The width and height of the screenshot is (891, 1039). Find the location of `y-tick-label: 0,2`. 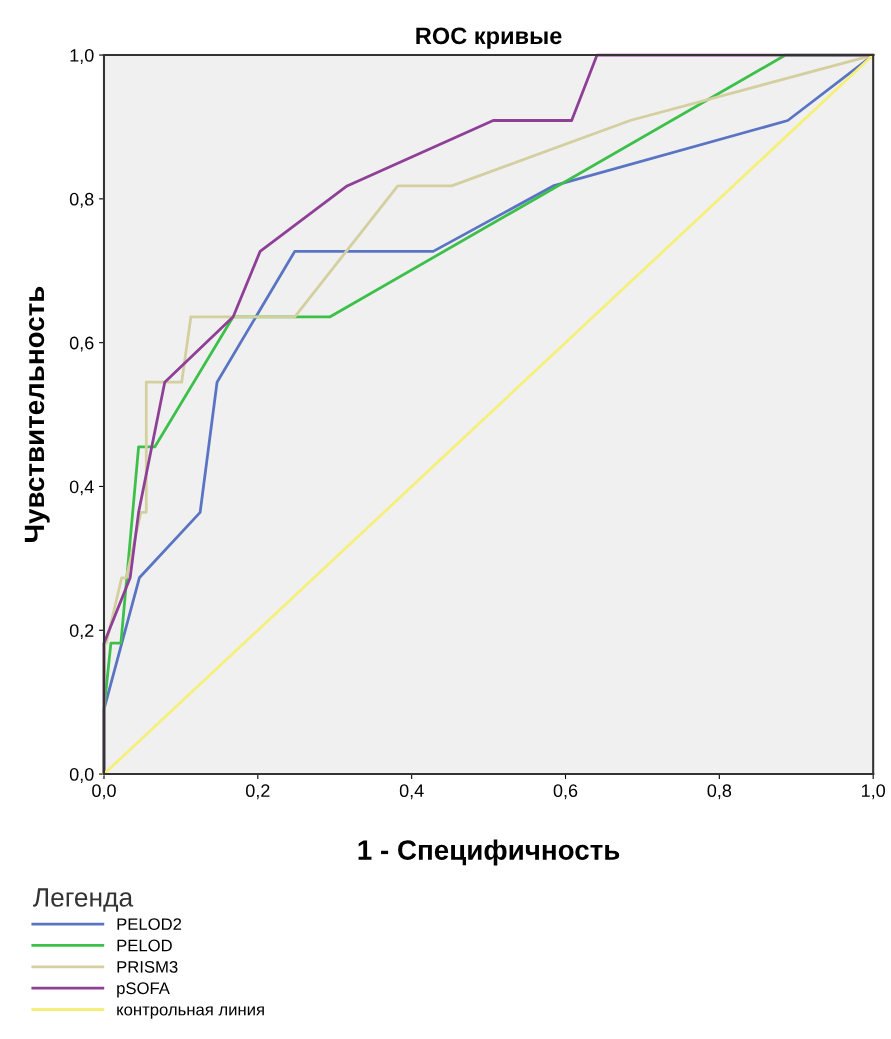

y-tick-label: 0,2 is located at coordinates (81, 632).